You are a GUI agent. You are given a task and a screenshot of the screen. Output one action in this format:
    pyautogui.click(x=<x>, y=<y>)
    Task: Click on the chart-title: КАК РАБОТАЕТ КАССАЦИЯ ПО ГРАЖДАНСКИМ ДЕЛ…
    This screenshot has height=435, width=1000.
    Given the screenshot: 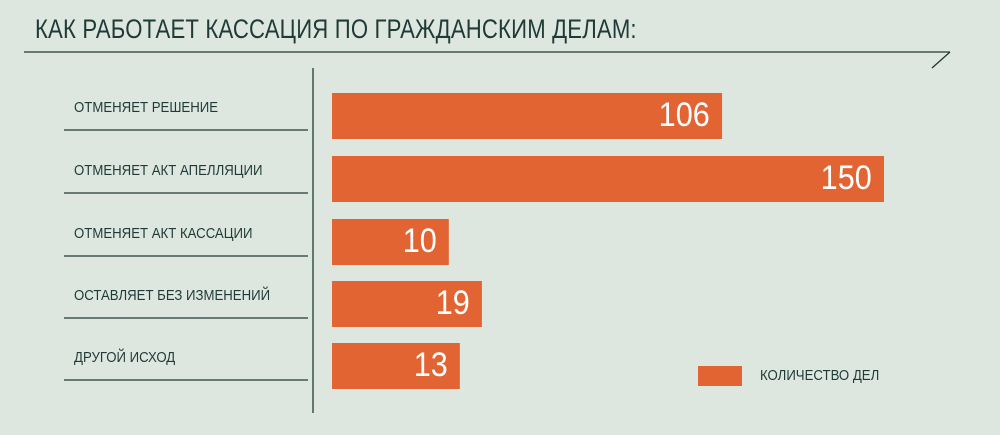 What is the action you would take?
    pyautogui.click(x=336, y=29)
    